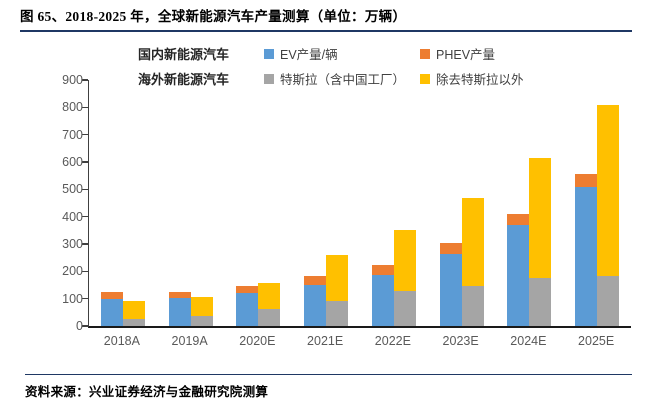 Image resolution: width=652 pixels, height=404 pixels. Describe the element at coordinates (480, 80) in the screenshot. I see `legend-item-label: 除去特斯拉以外` at that location.